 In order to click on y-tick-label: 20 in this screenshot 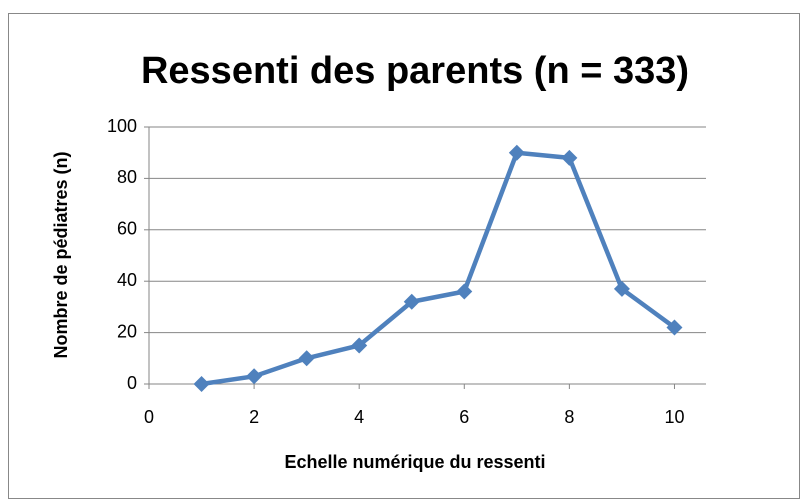, I will do `click(127, 331)`.